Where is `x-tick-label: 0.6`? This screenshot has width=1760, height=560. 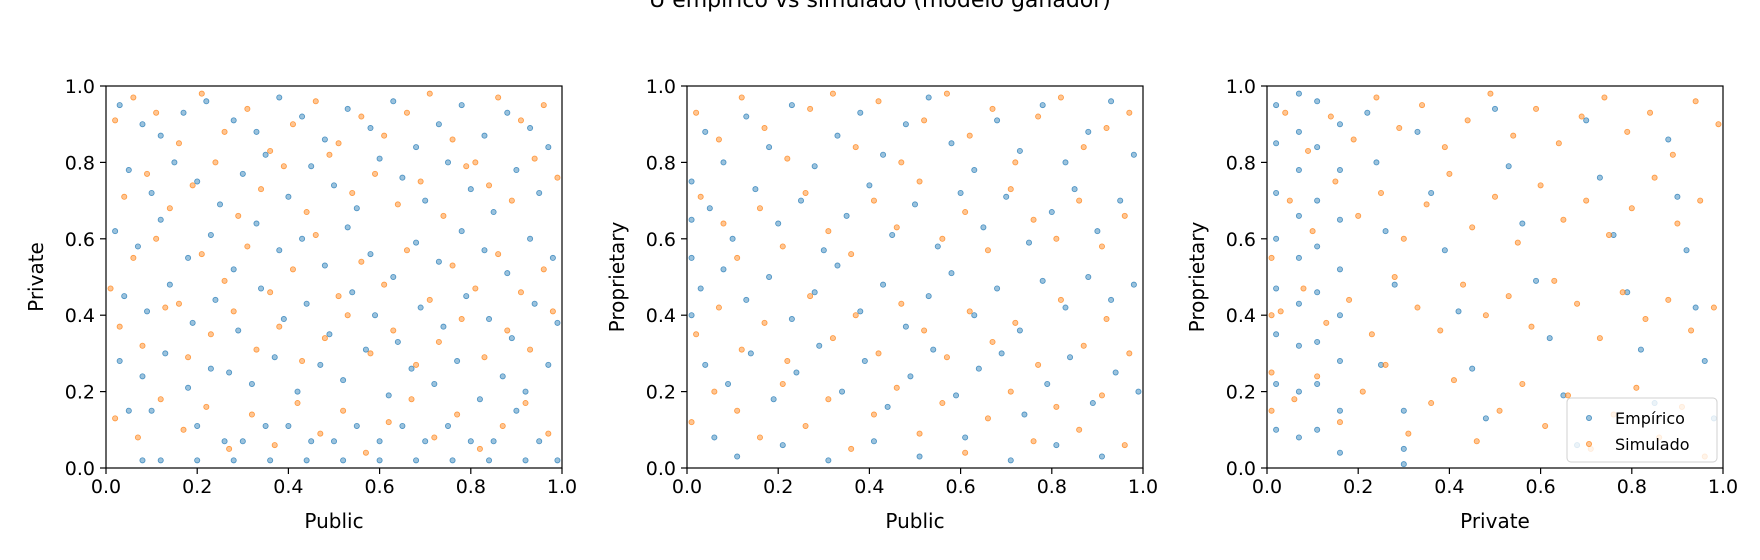 x-tick-label: 0.6 is located at coordinates (379, 487).